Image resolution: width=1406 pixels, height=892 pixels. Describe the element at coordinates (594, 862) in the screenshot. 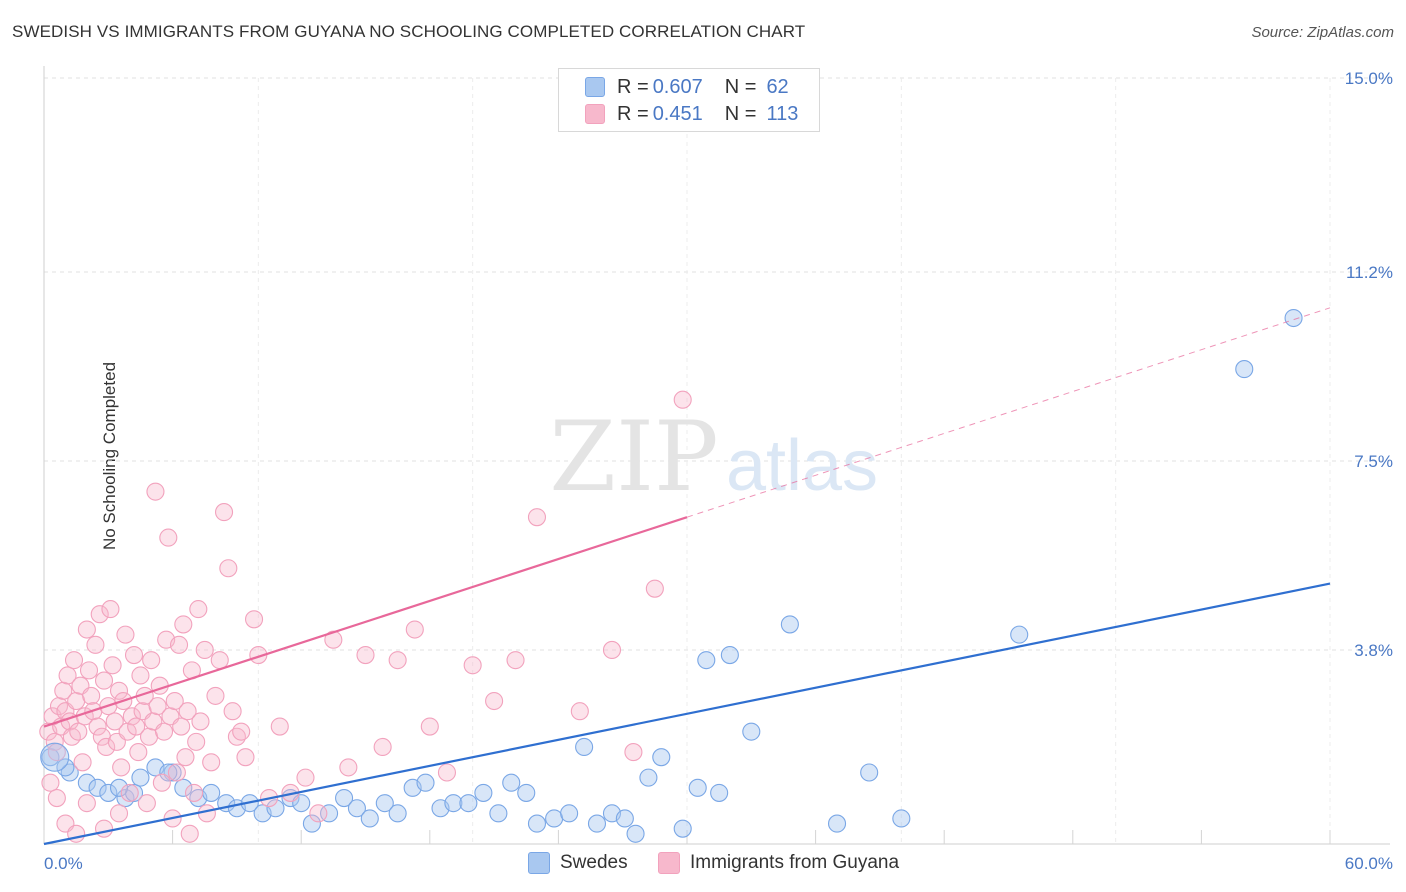

I see `legend-label-swedes: Swedes` at that location.